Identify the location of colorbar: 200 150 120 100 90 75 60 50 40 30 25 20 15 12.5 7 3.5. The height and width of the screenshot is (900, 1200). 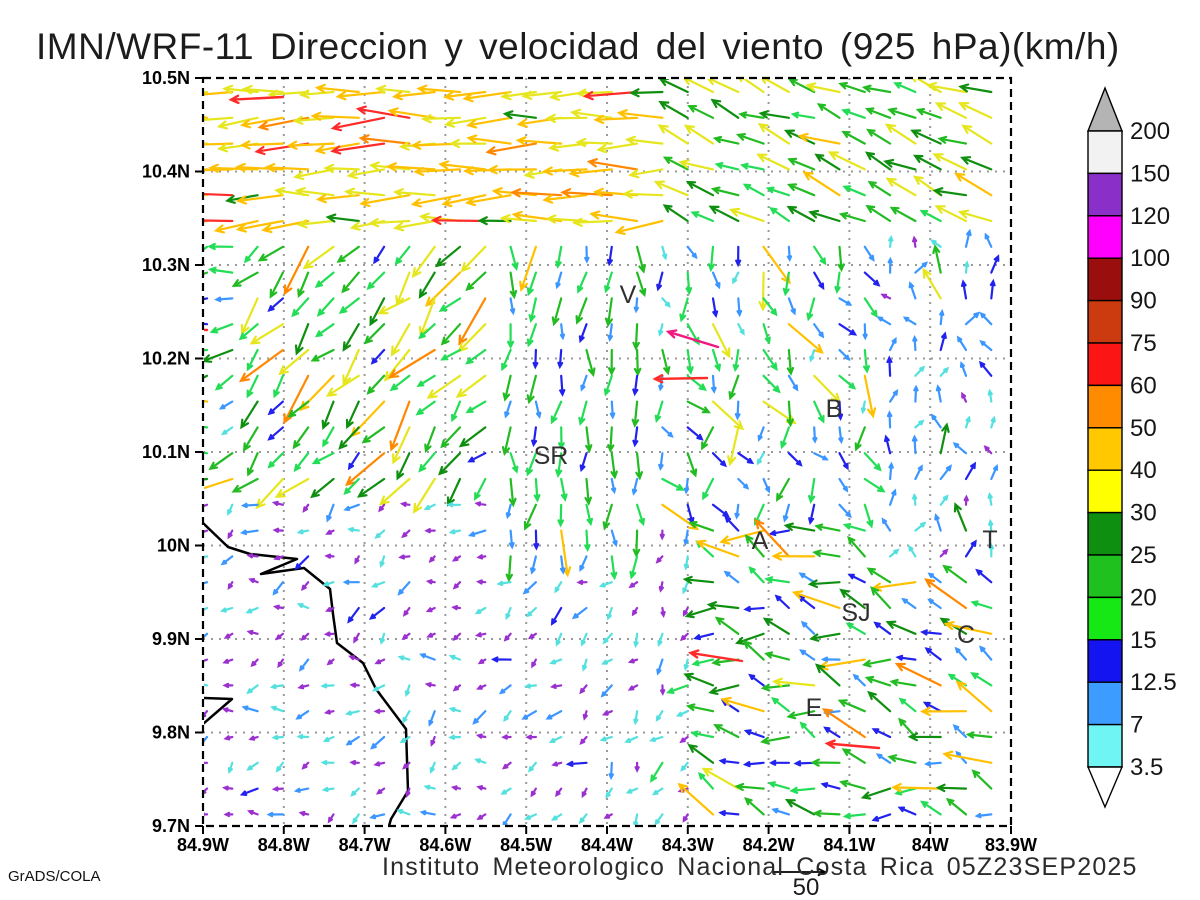
(1131, 447).